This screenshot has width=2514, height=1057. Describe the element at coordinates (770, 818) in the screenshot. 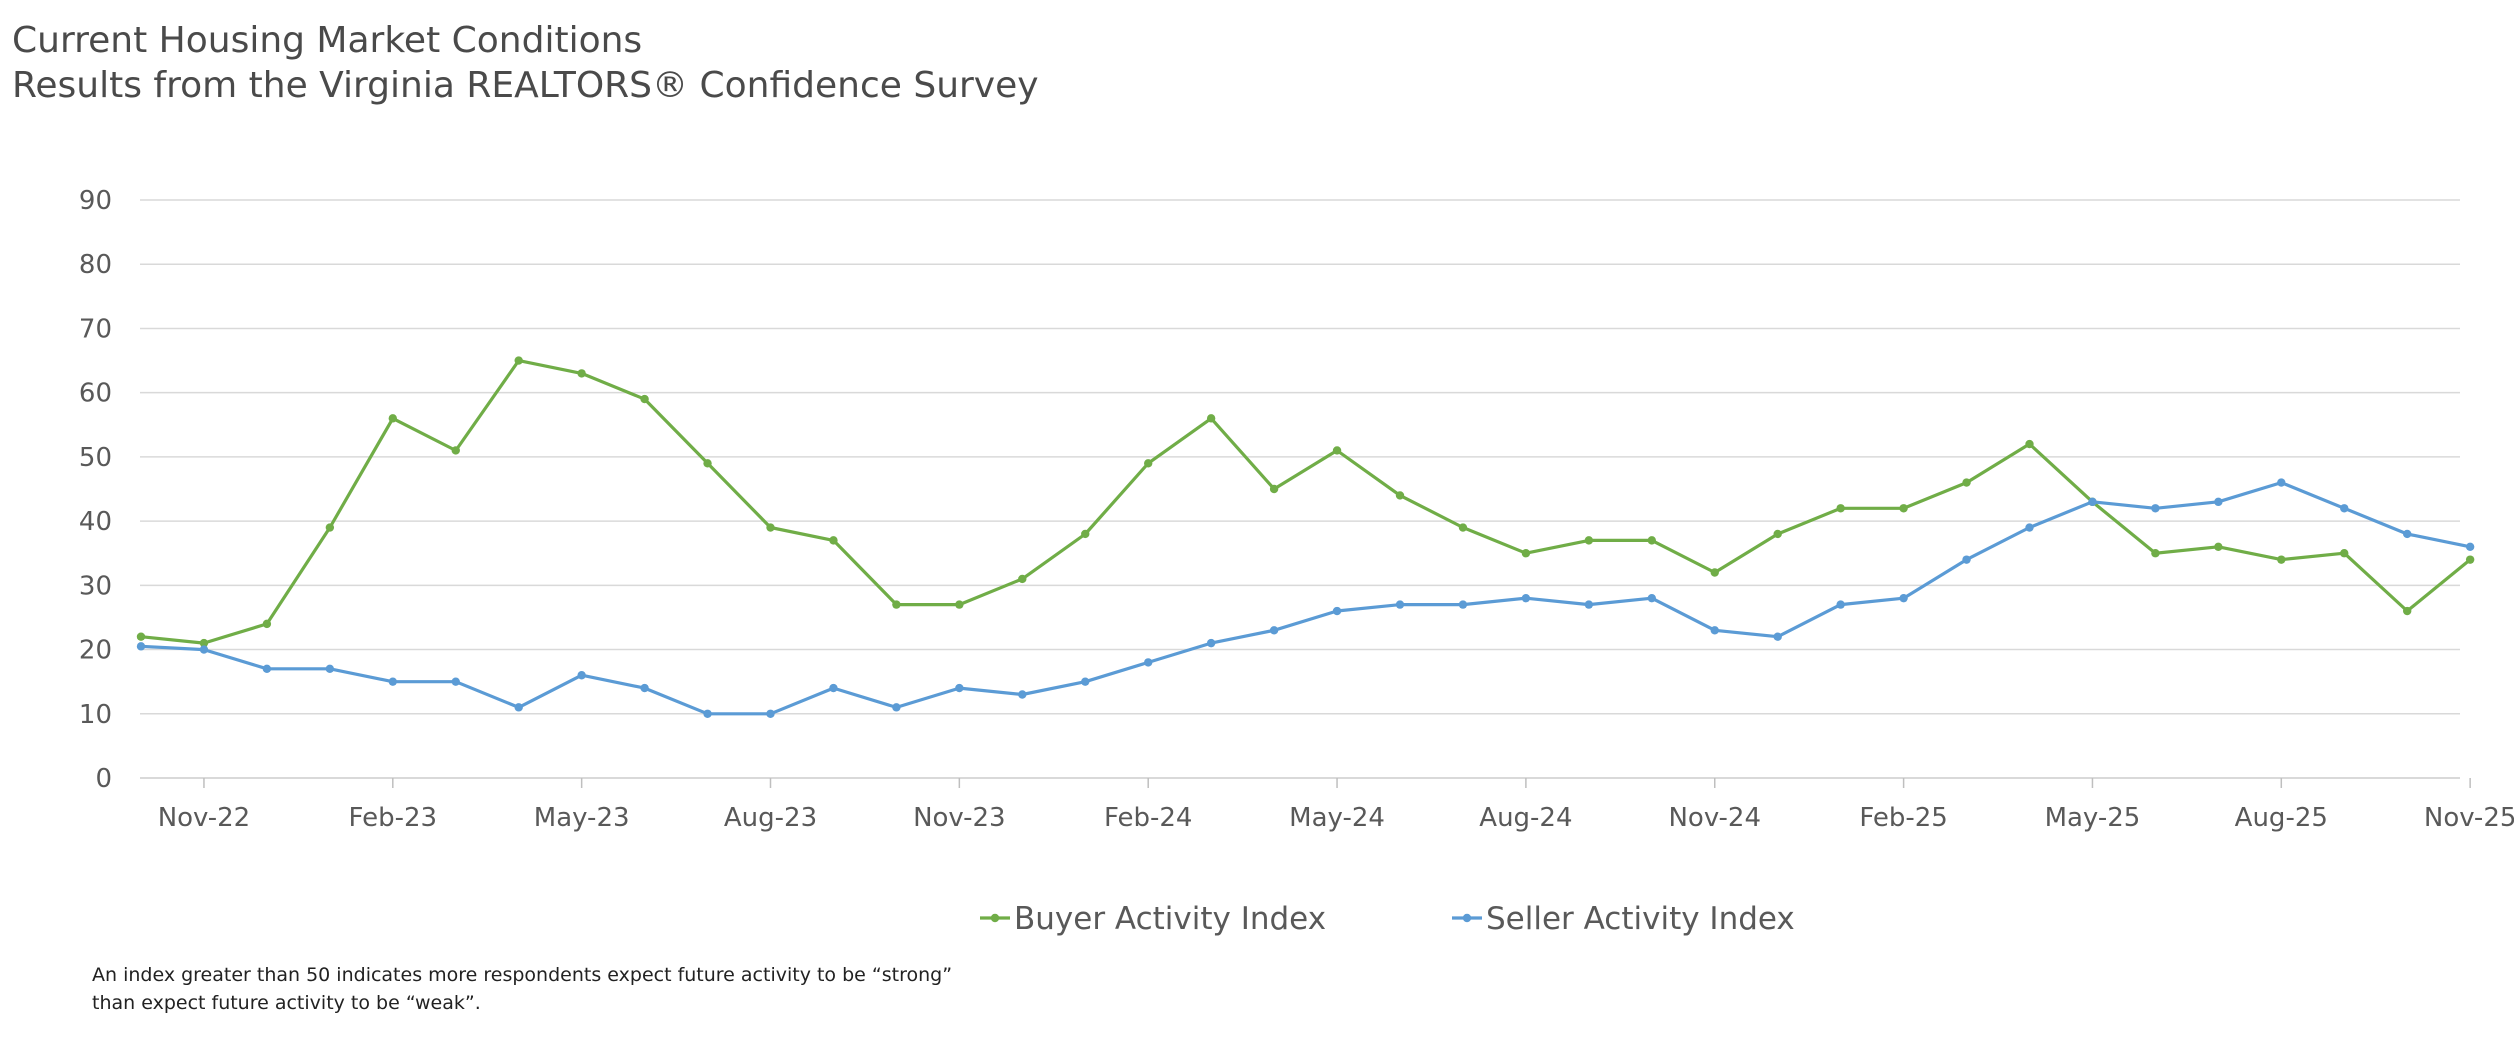

I see `x-tick-label: Aug-23` at that location.